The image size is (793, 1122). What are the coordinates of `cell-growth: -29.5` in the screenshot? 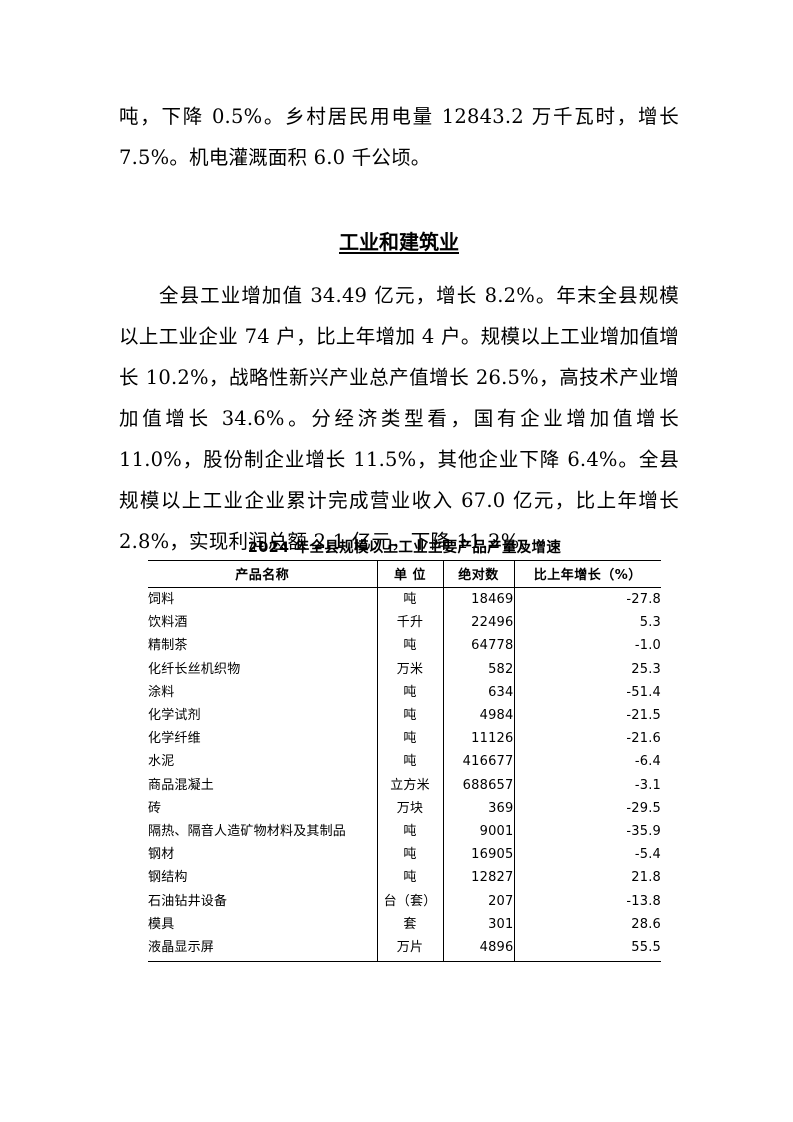 It's located at (643, 808).